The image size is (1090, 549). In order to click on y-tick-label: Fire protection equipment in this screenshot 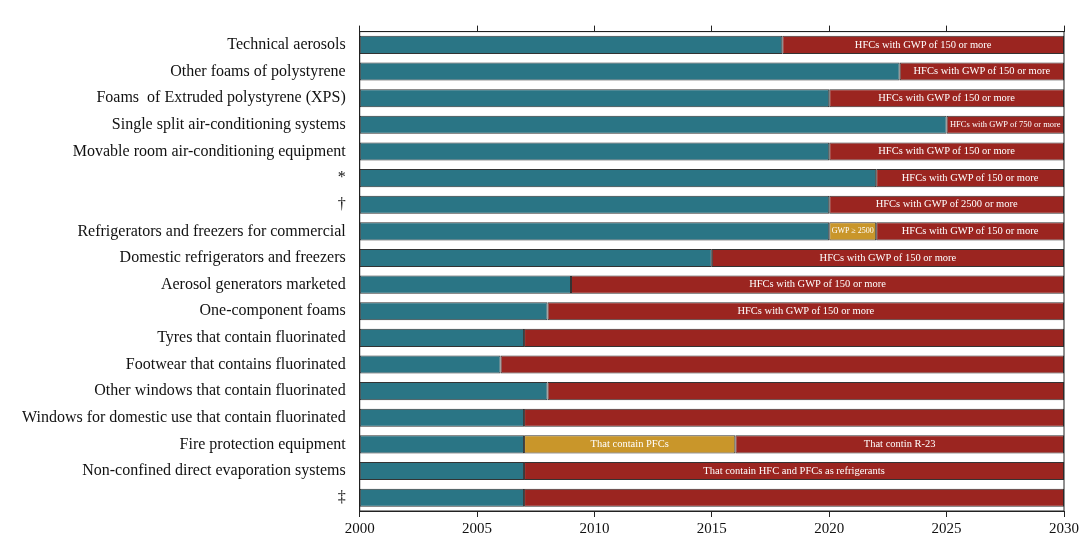, I will do `click(263, 443)`.